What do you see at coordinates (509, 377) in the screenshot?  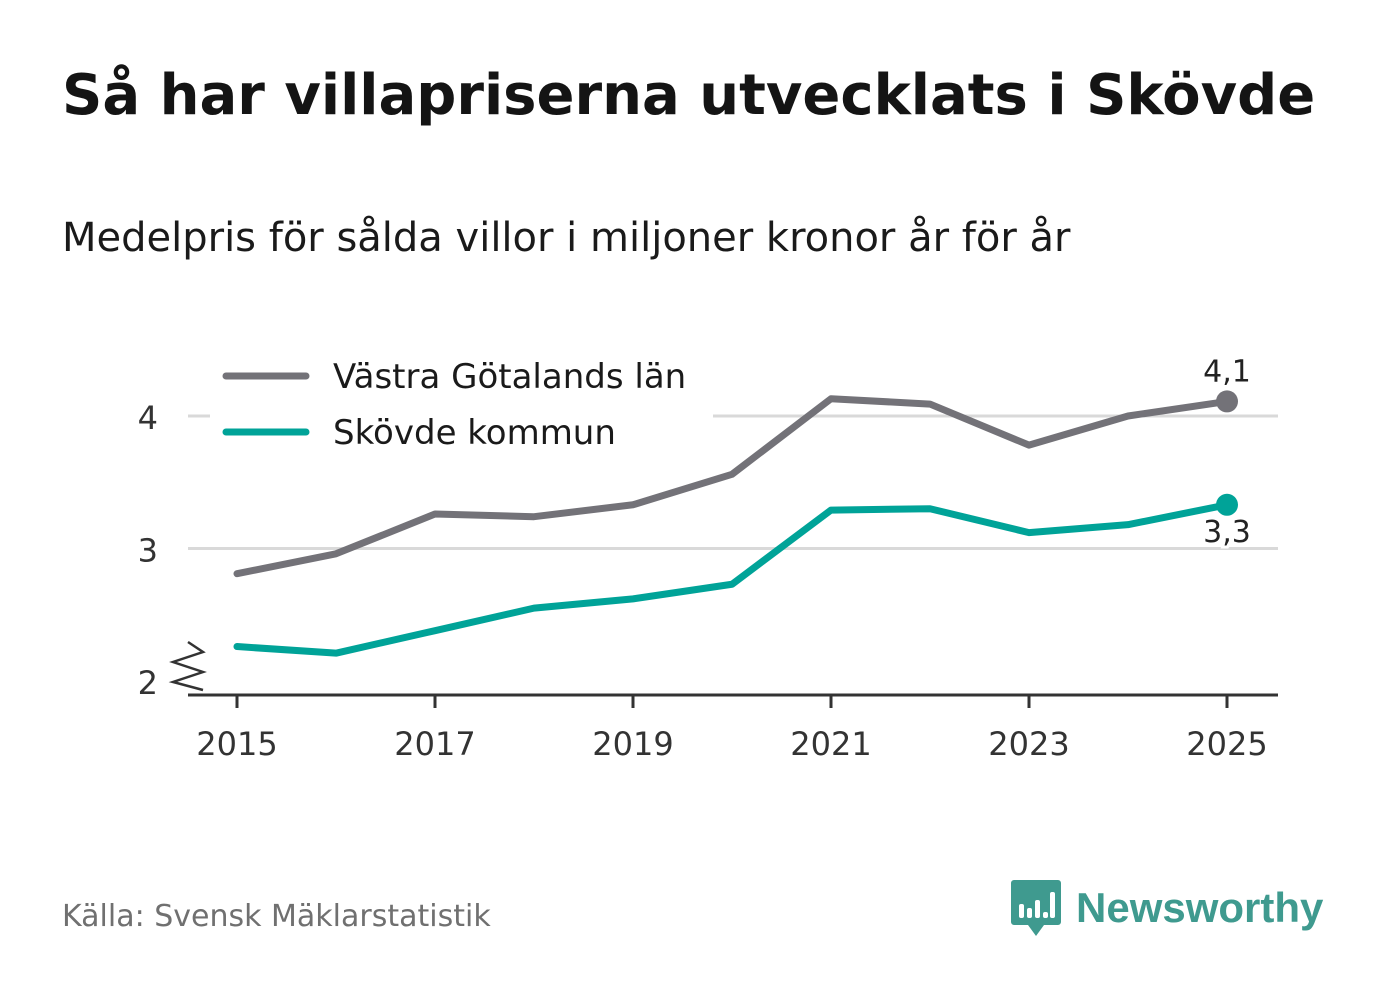 I see `legend-label-0: Västra Götalands län` at bounding box center [509, 377].